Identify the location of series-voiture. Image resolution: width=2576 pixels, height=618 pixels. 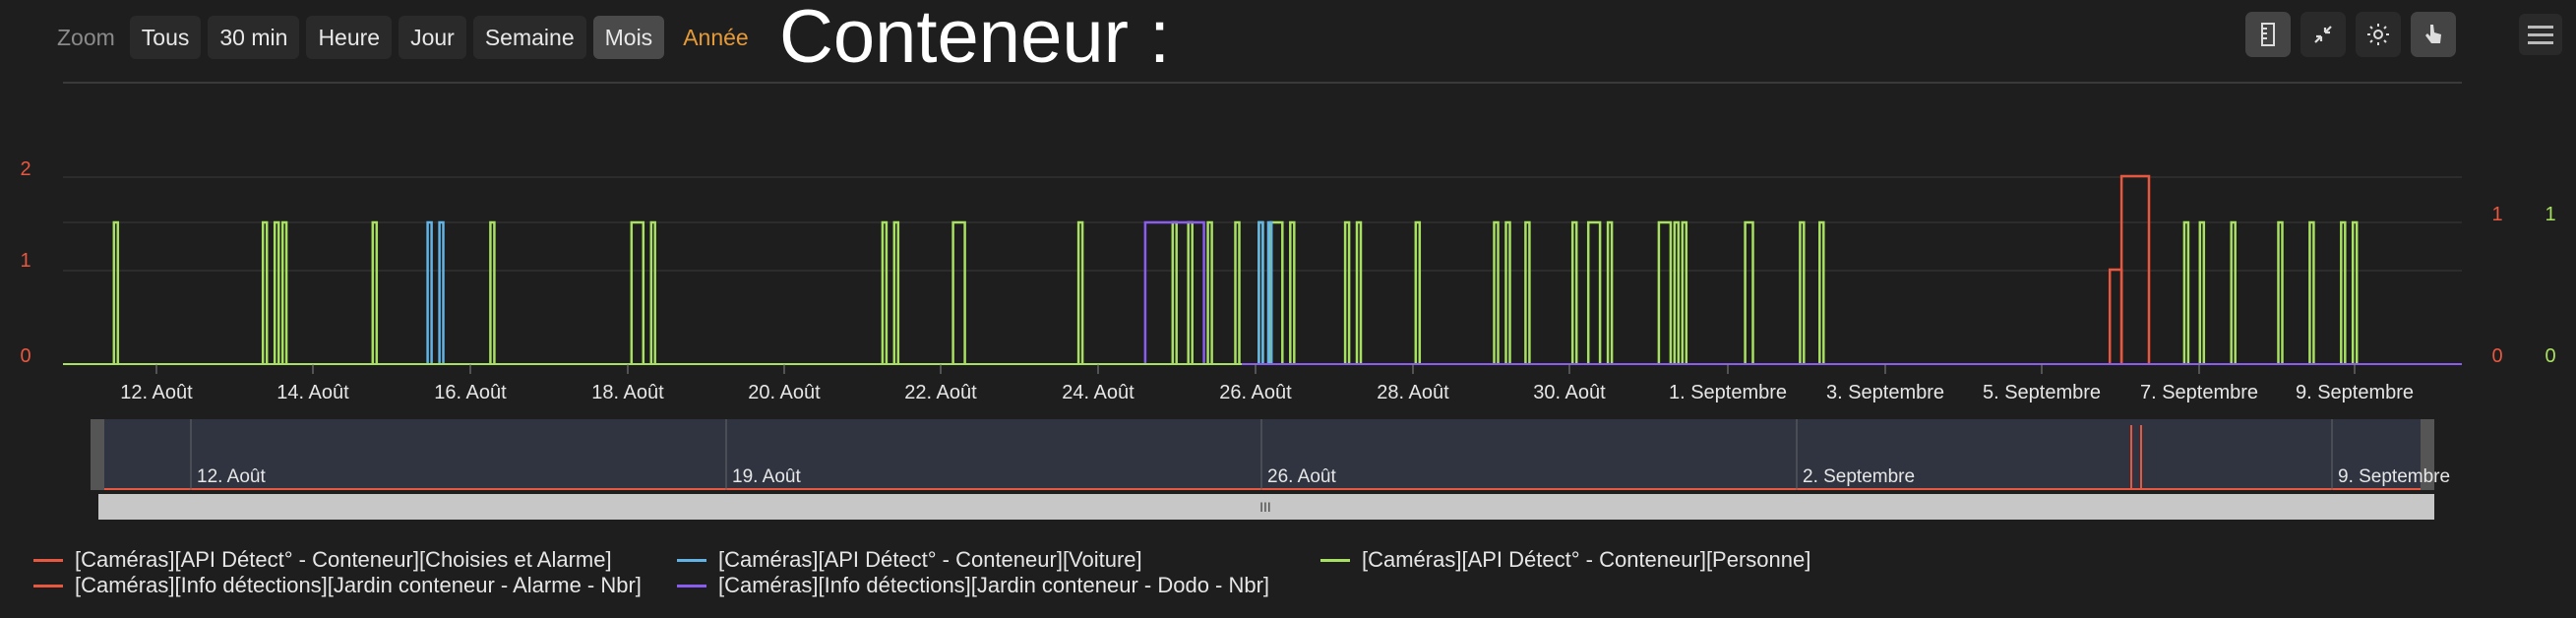
(849, 292).